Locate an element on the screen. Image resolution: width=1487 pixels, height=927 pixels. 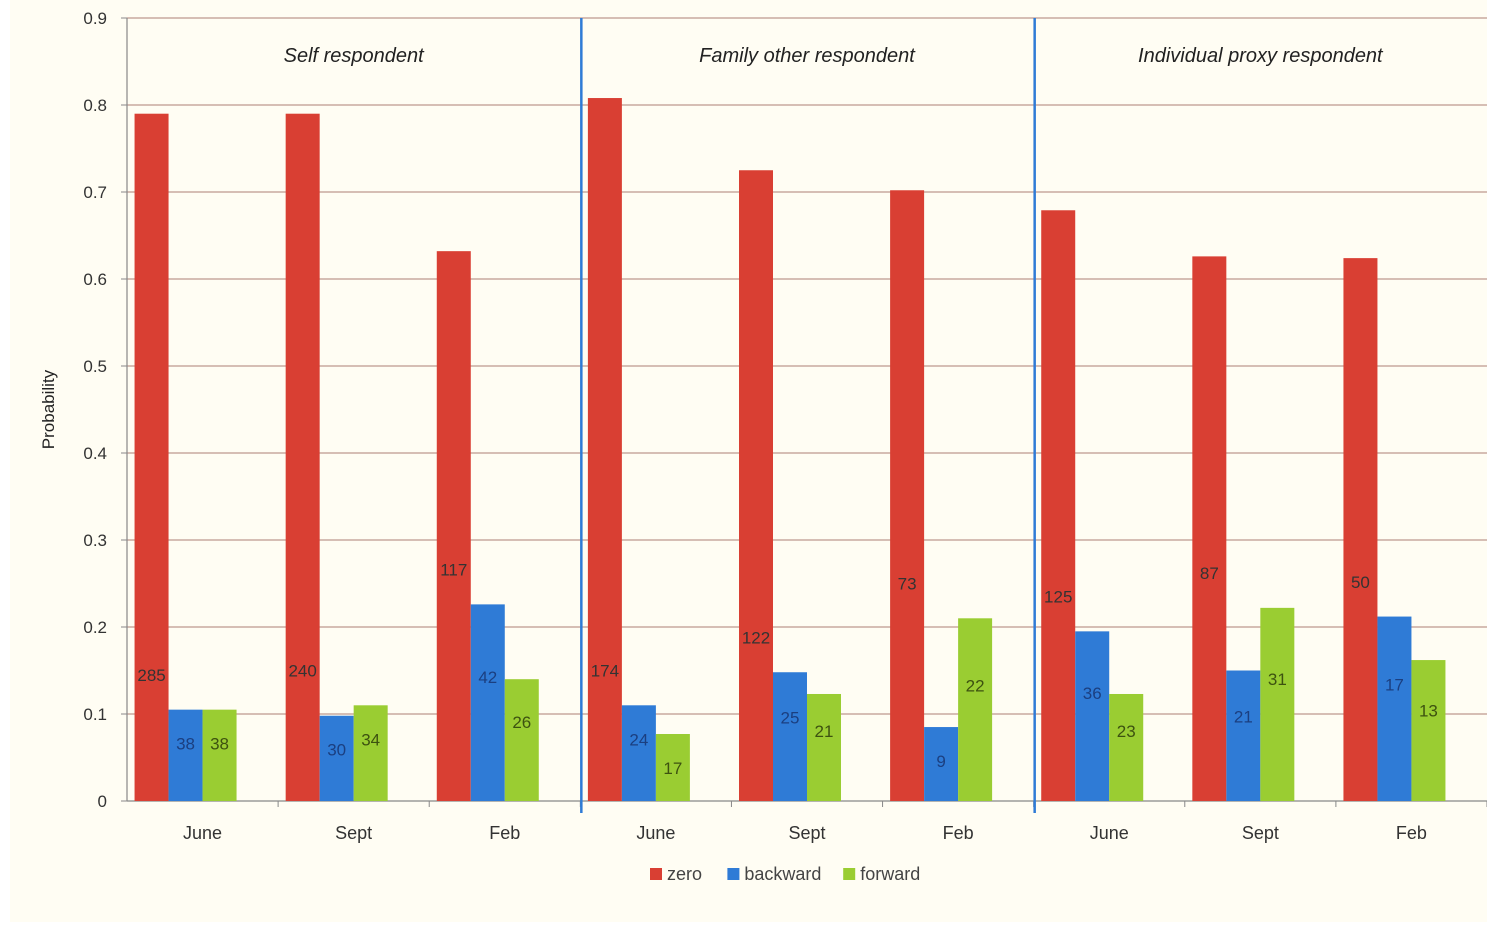
data-label: 13 is located at coordinates (1428, 710).